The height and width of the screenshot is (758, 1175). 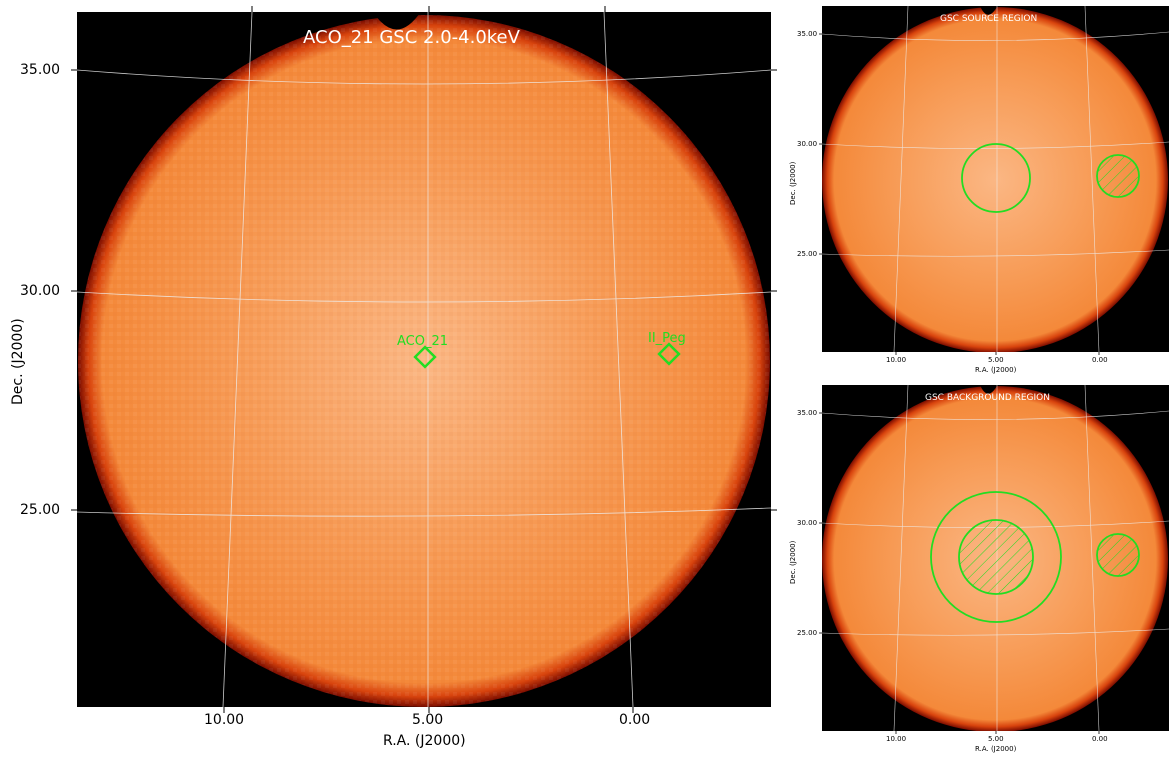 What do you see at coordinates (224, 720) in the screenshot?
I see `main-xtick-10: 10.00` at bounding box center [224, 720].